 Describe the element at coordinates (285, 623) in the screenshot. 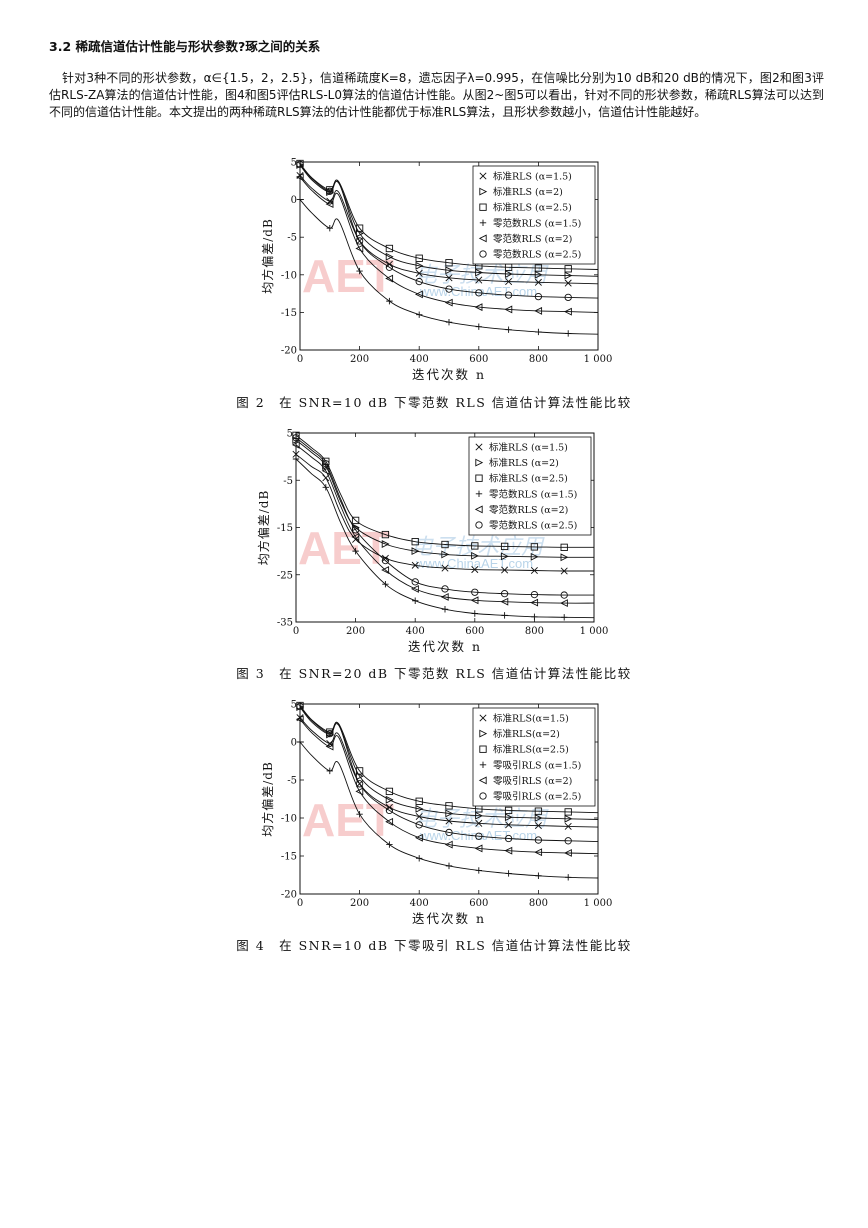

I see `y-tick-label: -35` at that location.